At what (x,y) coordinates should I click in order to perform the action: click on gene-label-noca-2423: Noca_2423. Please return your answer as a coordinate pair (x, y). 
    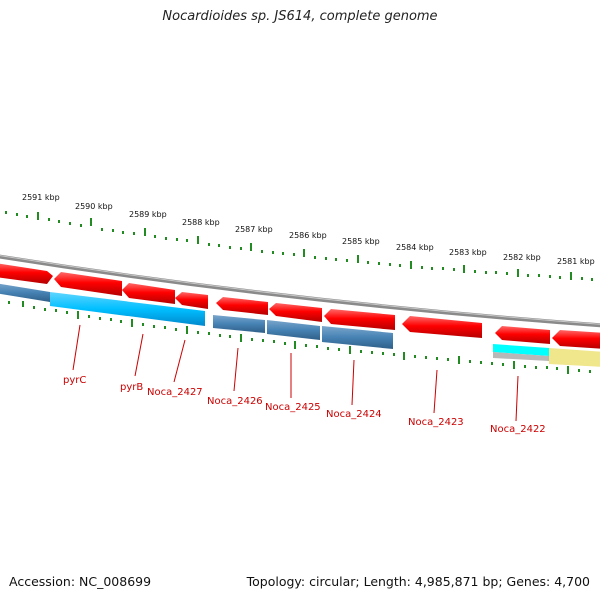
    Looking at the image, I should click on (436, 422).